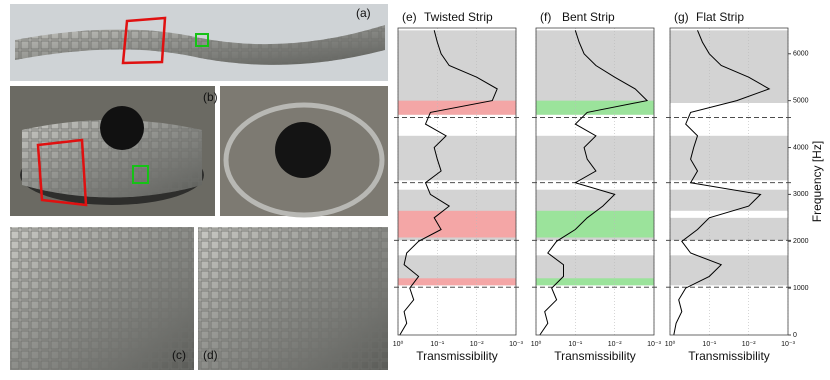 The width and height of the screenshot is (830, 380). I want to click on chart-title: Bent Strip, so click(588, 17).